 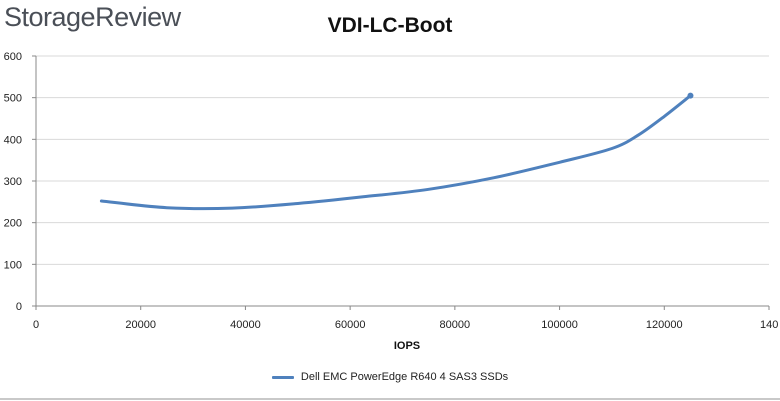 What do you see at coordinates (664, 325) in the screenshot?
I see `x-tick-label: 120000` at bounding box center [664, 325].